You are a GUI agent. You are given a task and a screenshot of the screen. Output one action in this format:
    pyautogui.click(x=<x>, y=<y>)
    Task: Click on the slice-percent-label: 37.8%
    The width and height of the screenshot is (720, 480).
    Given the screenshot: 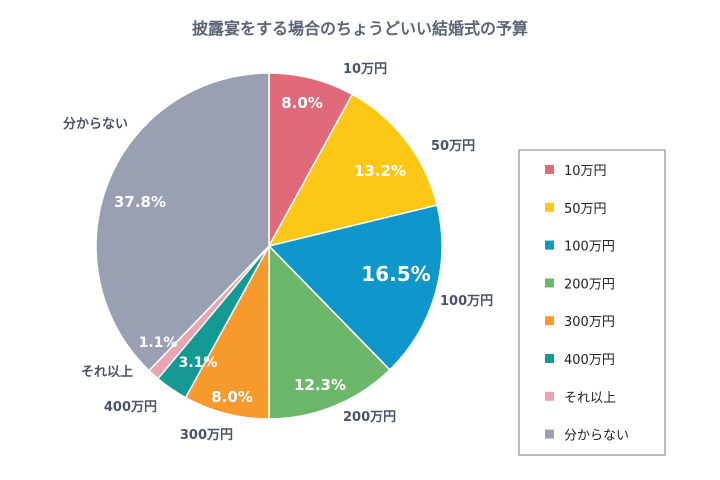 What is the action you would take?
    pyautogui.click(x=140, y=202)
    